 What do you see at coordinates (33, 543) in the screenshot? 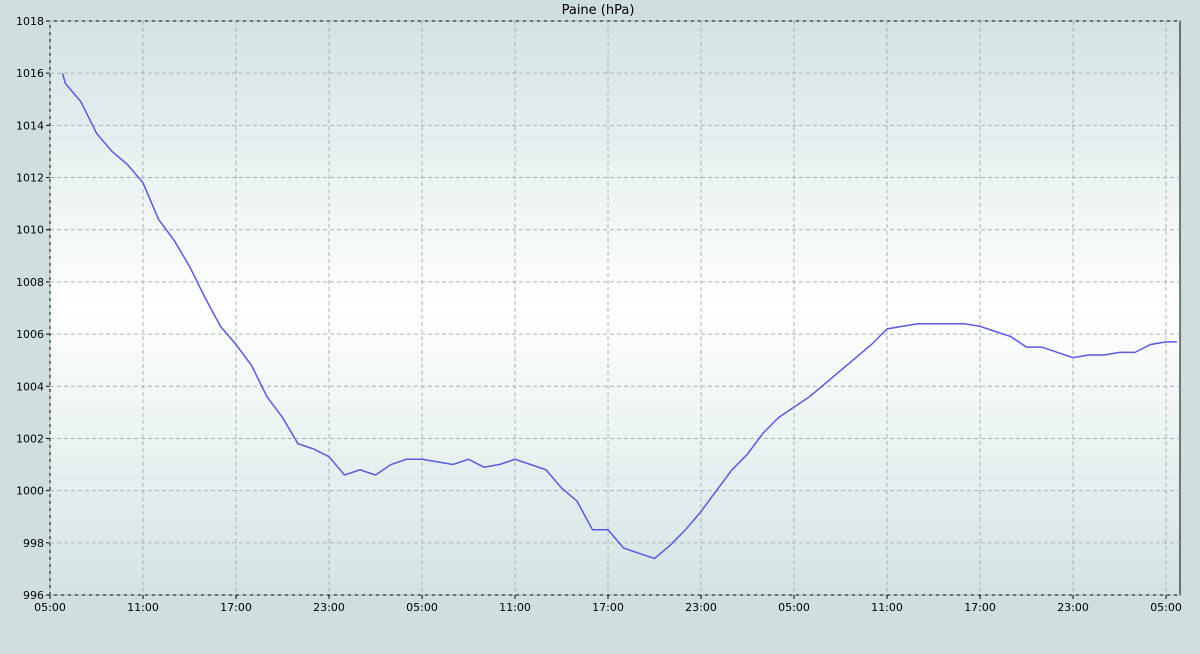
I see `y-tick-label: 998` at bounding box center [33, 543].